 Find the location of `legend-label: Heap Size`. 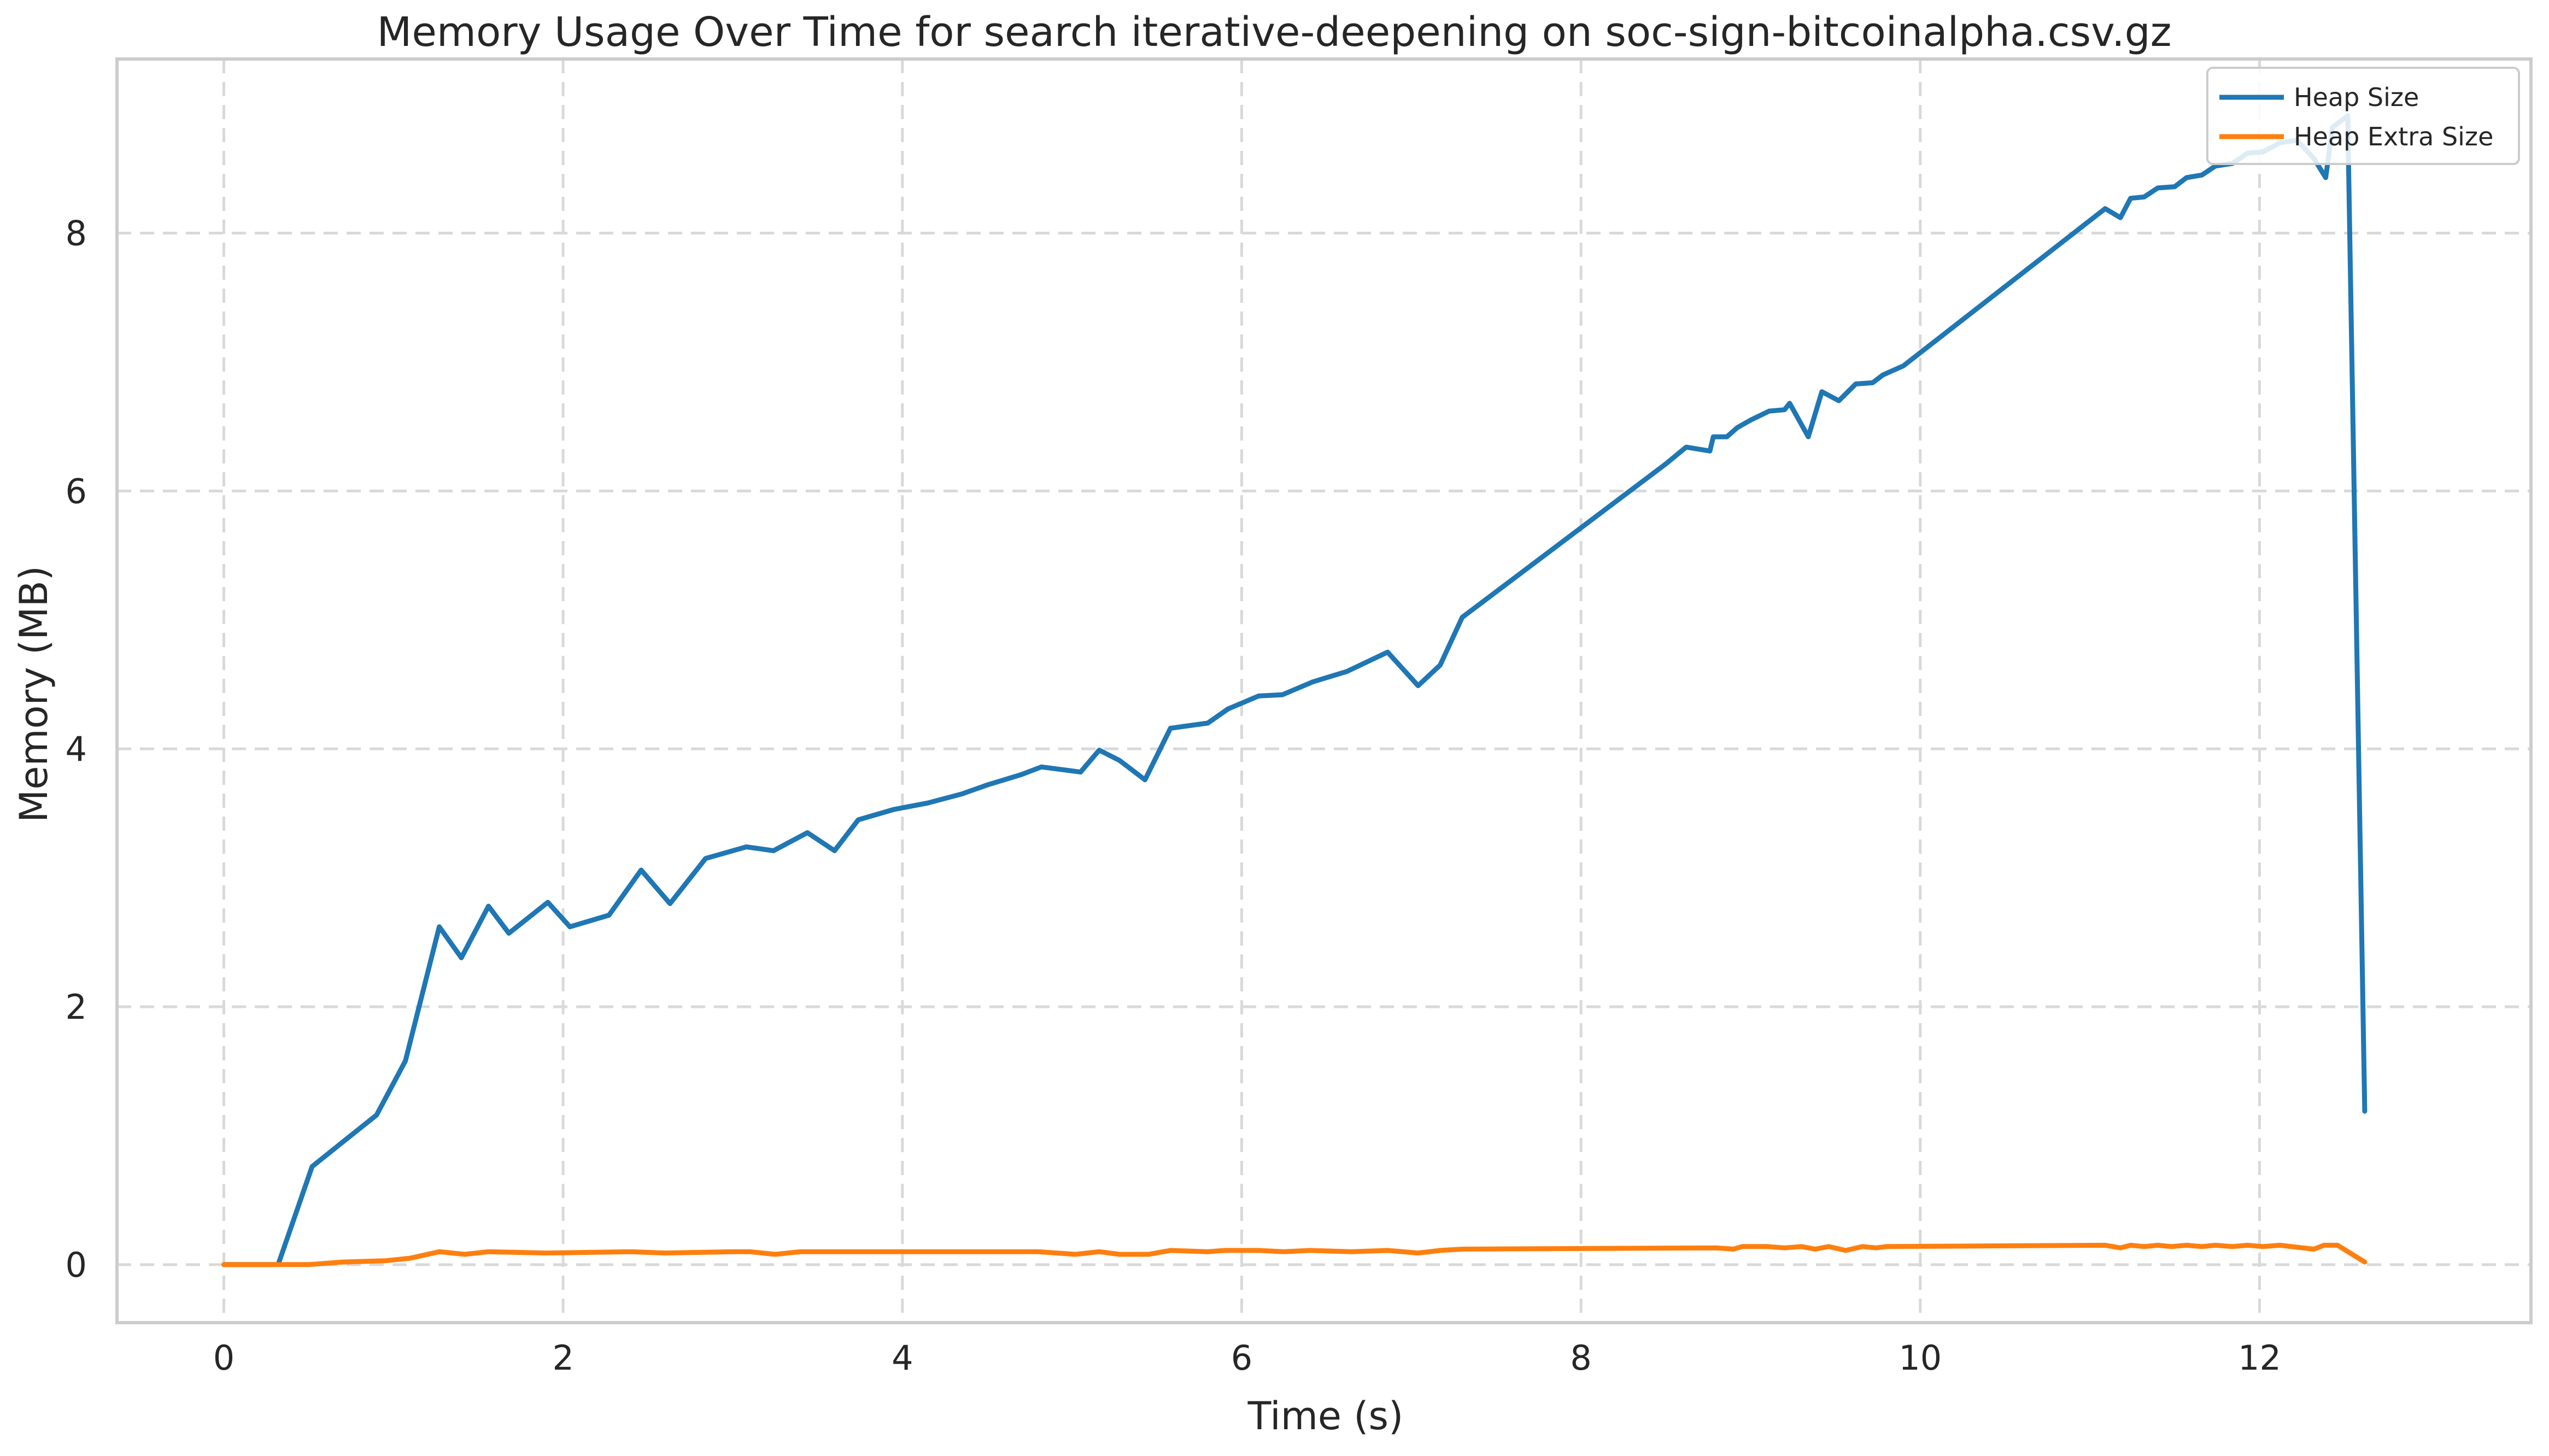

legend-label: Heap Size is located at coordinates (2357, 97).